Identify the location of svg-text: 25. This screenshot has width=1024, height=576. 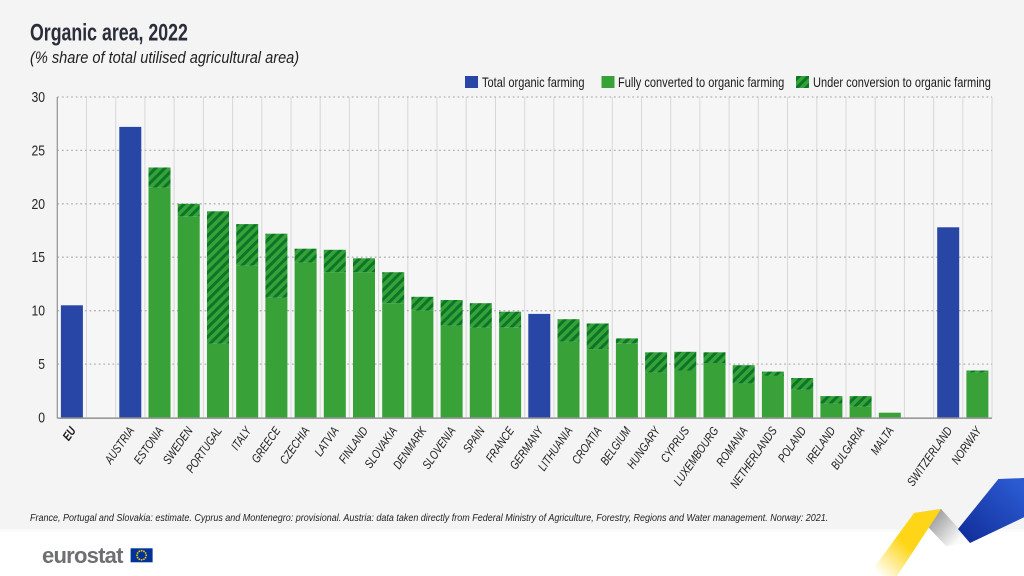
(38, 150).